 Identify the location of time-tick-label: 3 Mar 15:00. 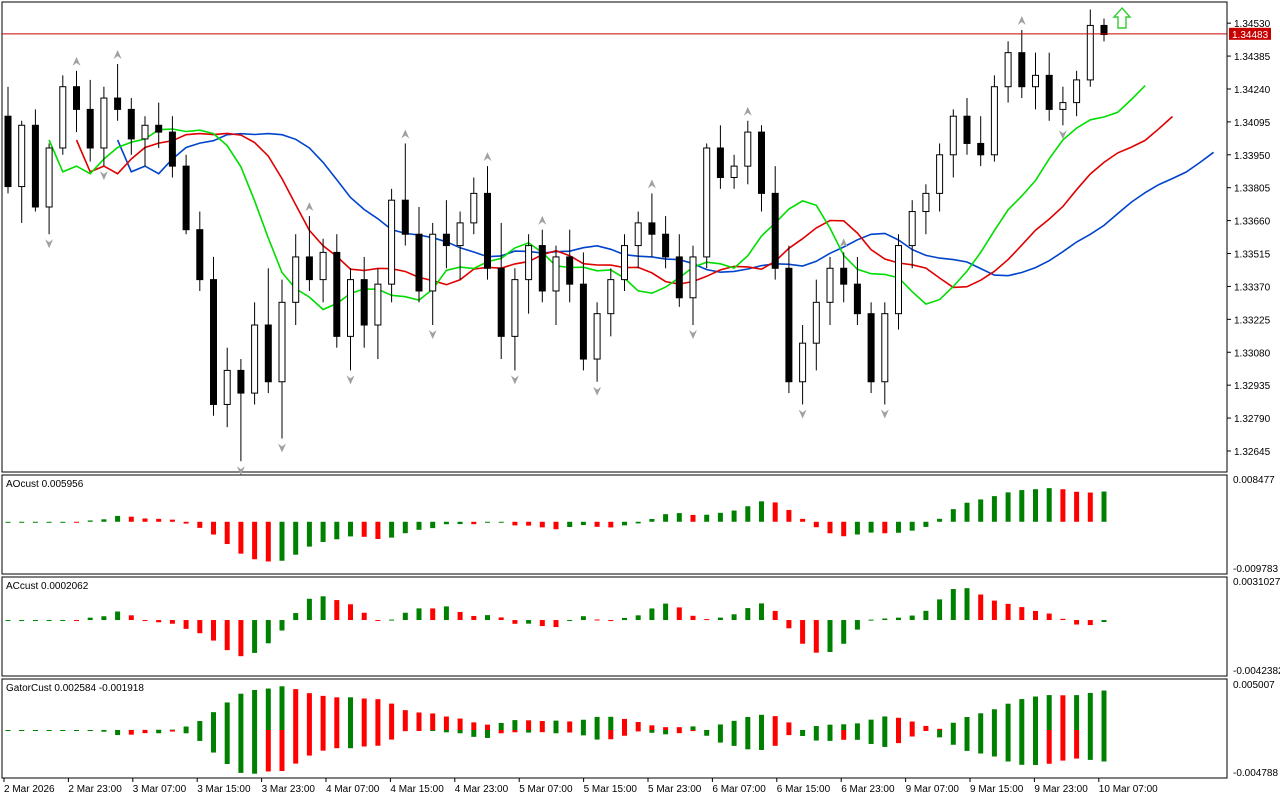
(224, 789).